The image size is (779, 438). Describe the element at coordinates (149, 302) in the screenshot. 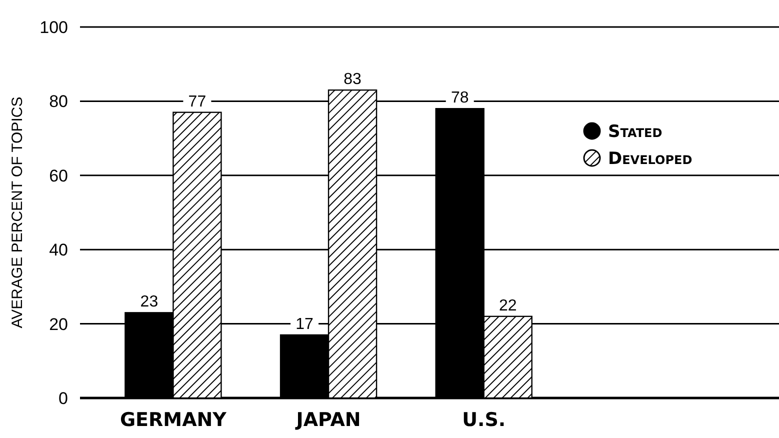

I see `data-label: 23` at that location.